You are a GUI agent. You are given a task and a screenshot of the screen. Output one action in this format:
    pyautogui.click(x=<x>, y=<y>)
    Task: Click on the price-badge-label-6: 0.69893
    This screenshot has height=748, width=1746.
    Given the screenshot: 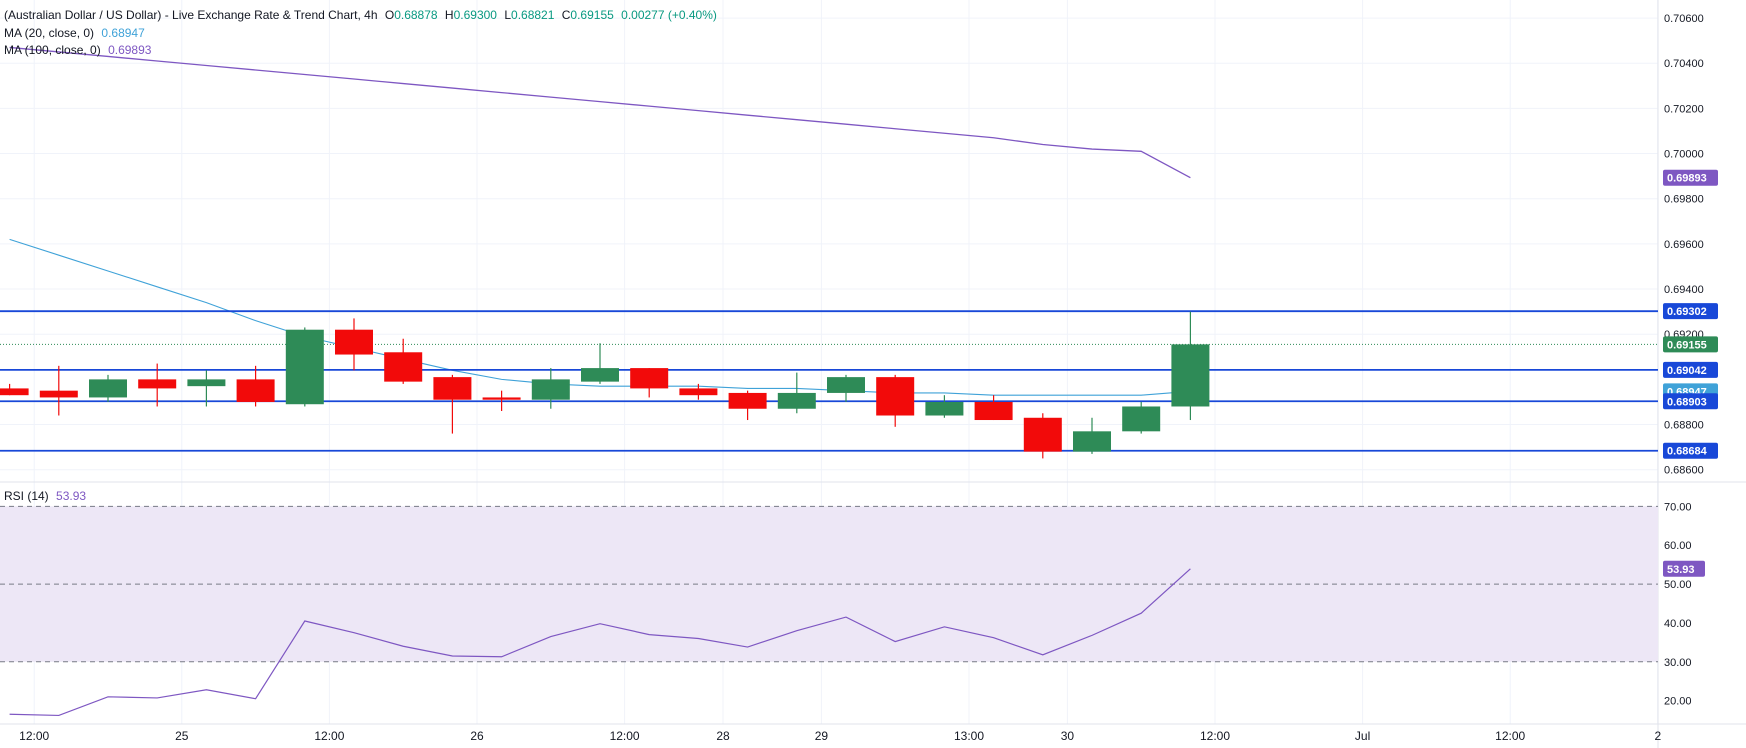 What is the action you would take?
    pyautogui.click(x=1687, y=179)
    